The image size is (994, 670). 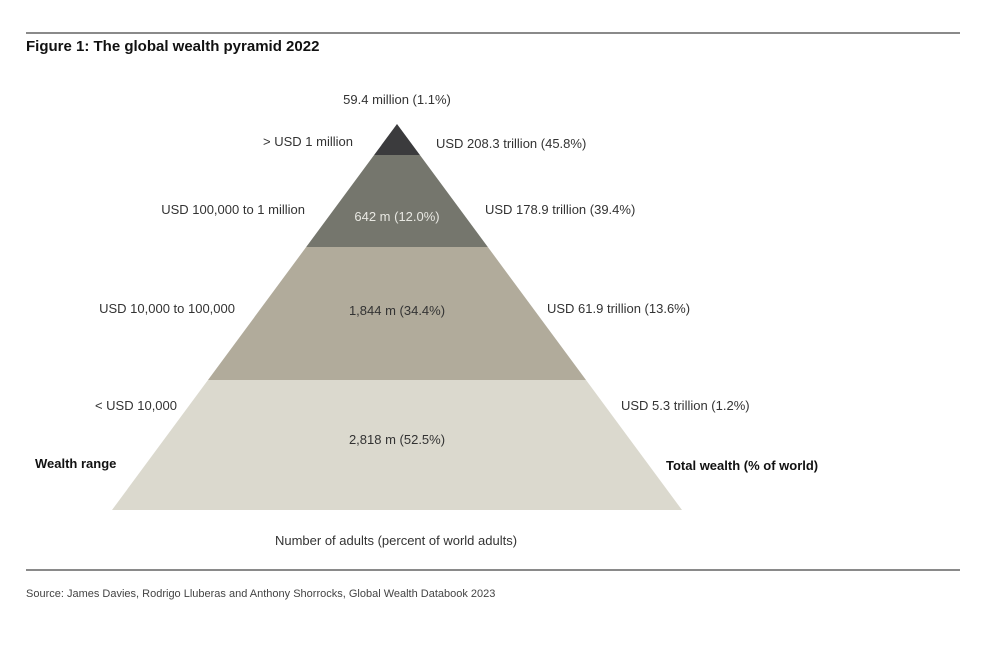 I want to click on tier-range-3: < USD 10,000, so click(x=135, y=405).